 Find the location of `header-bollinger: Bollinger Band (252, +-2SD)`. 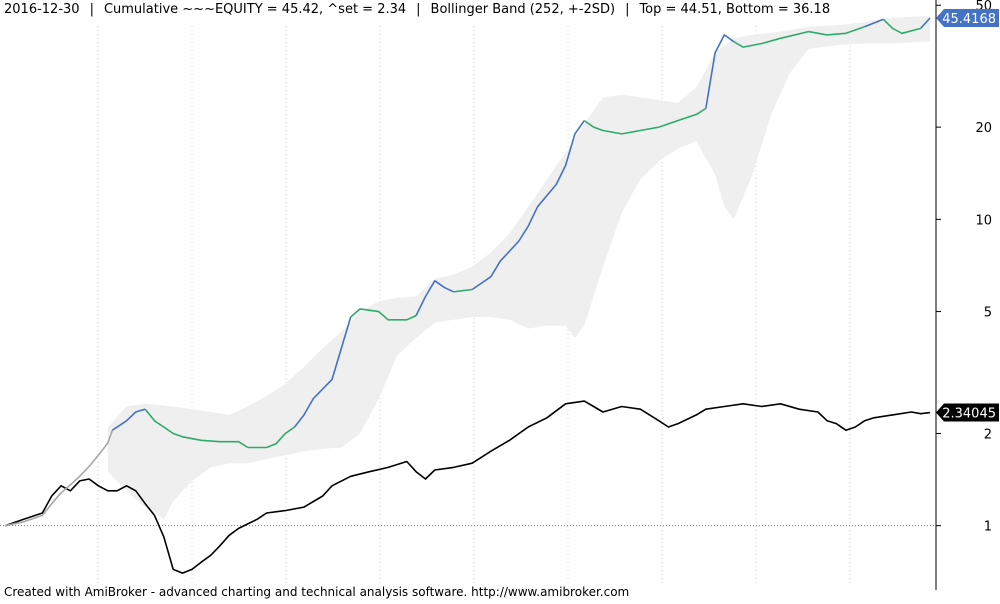

header-bollinger: Bollinger Band (252, +-2SD) is located at coordinates (523, 9).